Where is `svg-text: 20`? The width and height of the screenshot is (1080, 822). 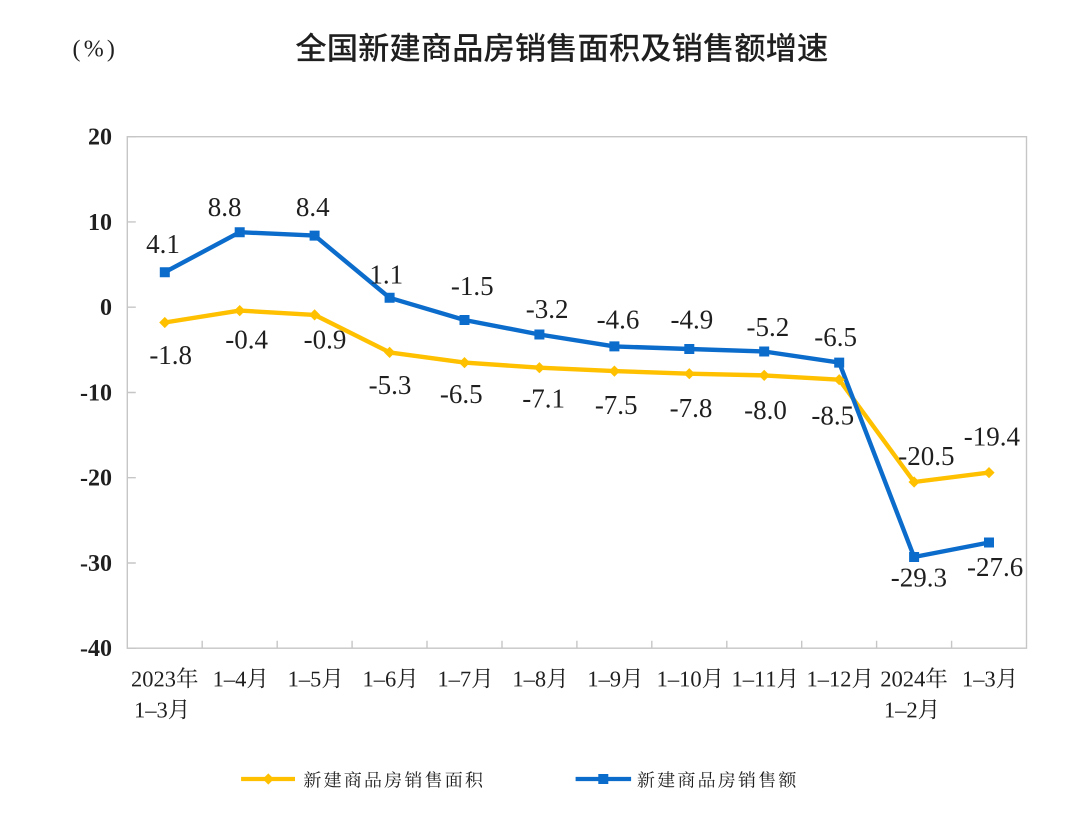
svg-text: 20 is located at coordinates (100, 138).